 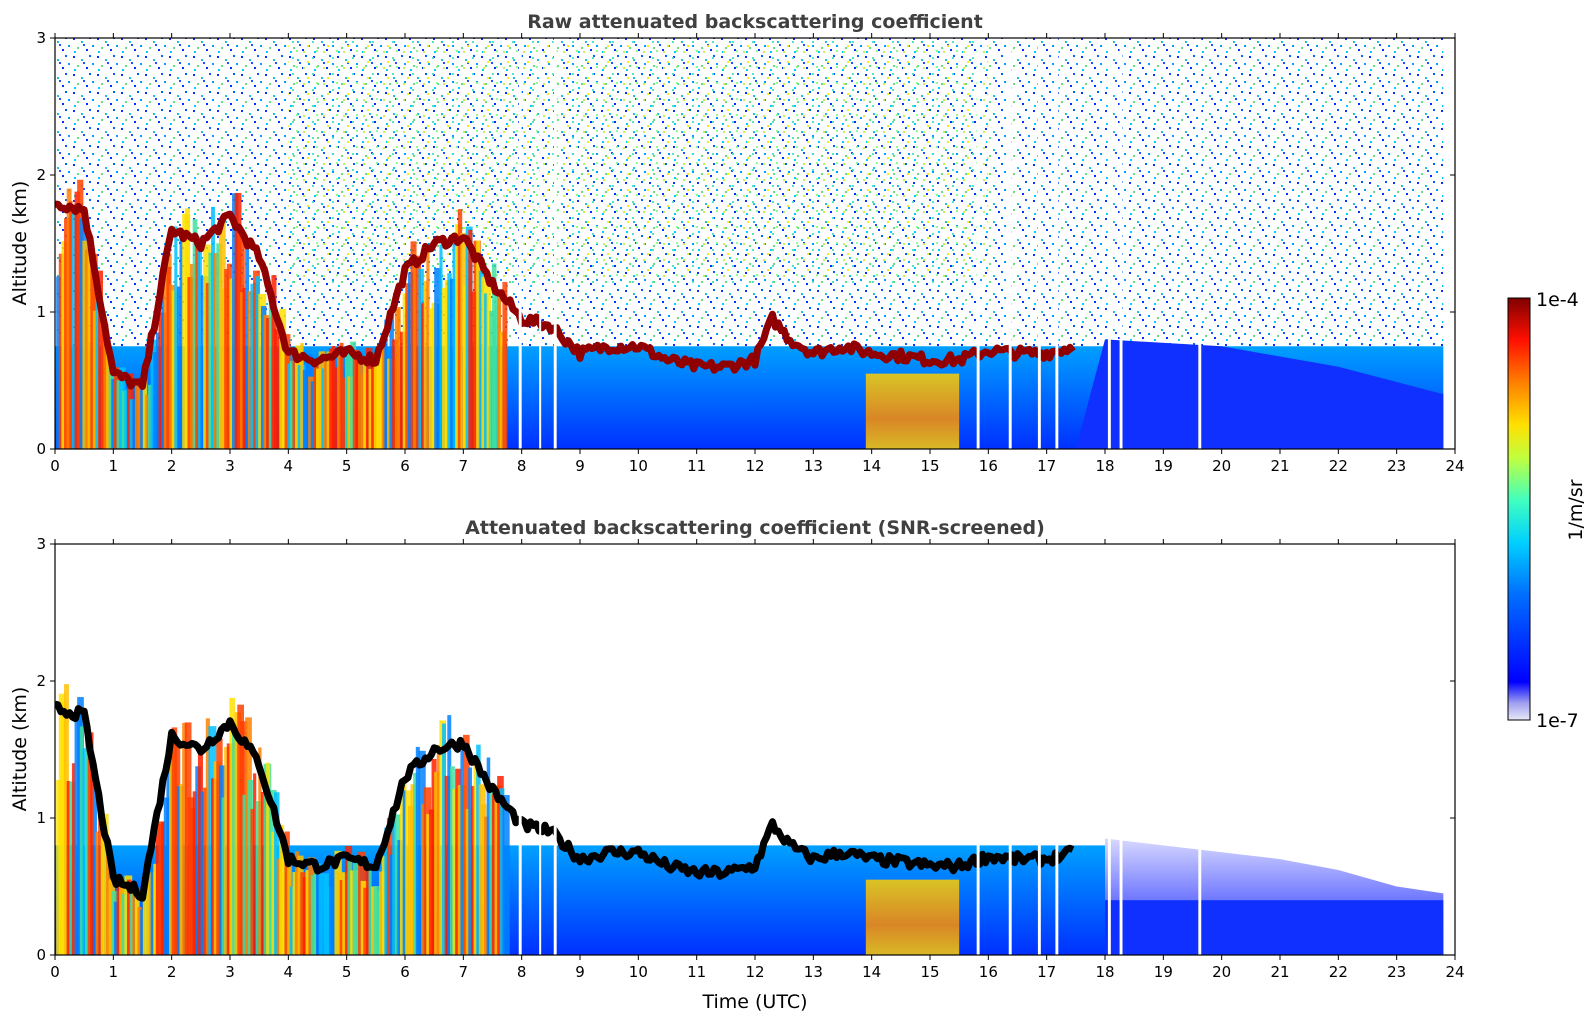 I want to click on x-tick-label: 22, so click(x=1338, y=466).